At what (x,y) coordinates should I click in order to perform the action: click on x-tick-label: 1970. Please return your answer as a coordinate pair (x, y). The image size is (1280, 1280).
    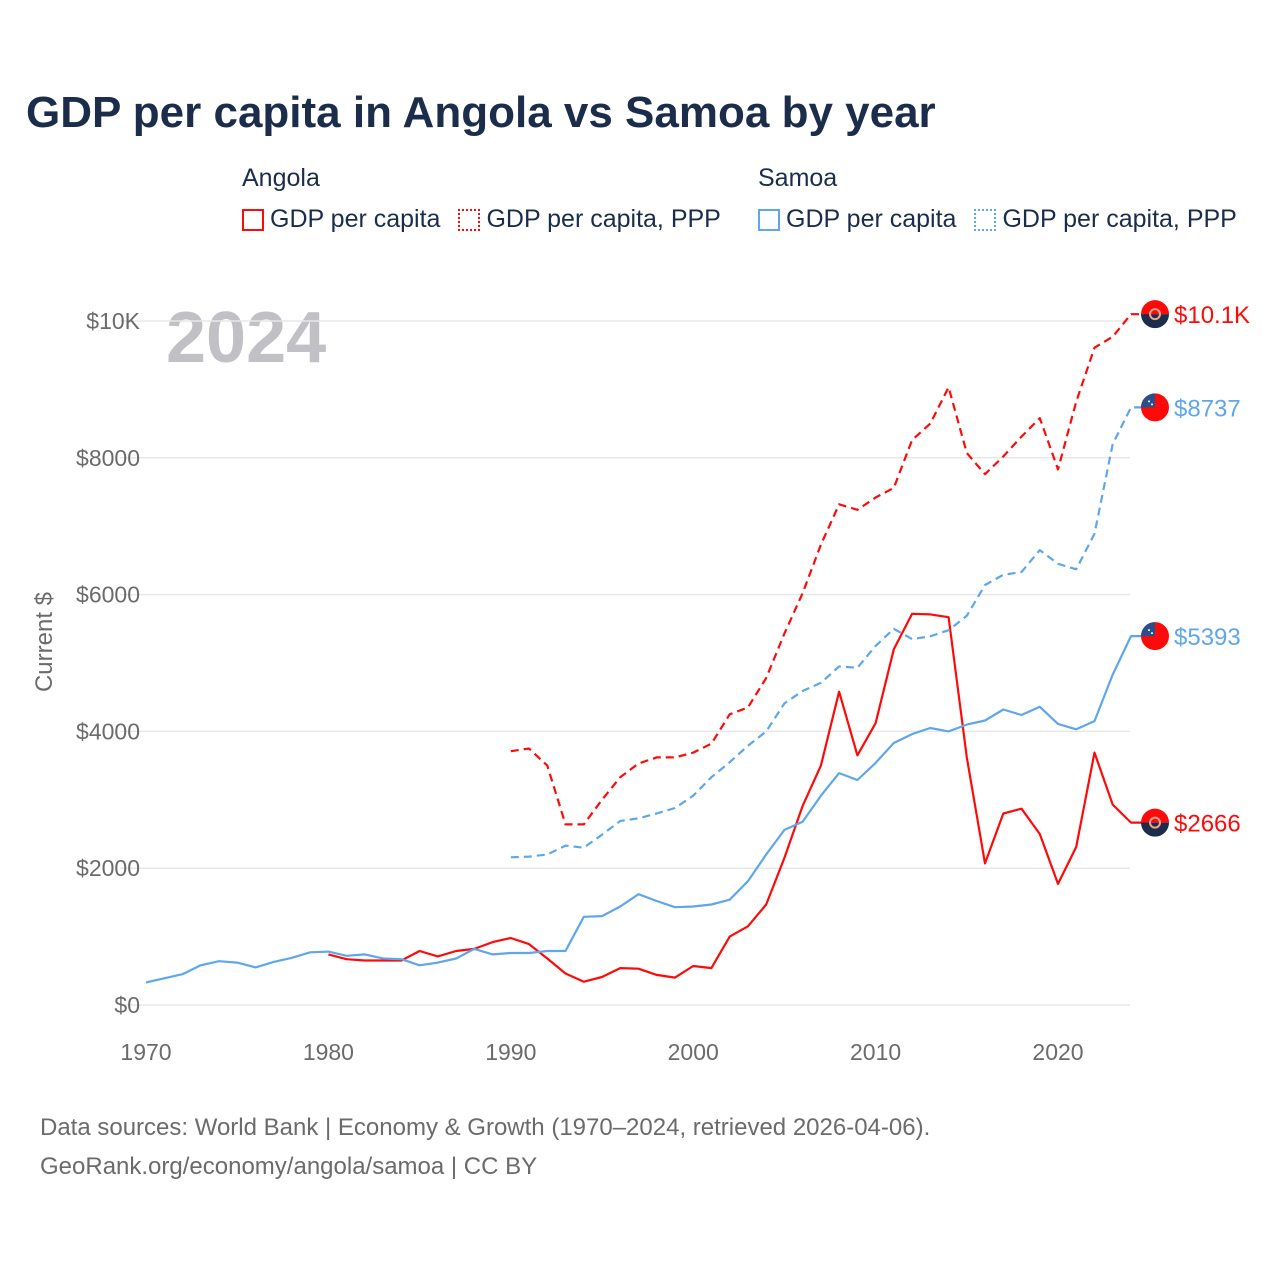
    Looking at the image, I should click on (145, 1052).